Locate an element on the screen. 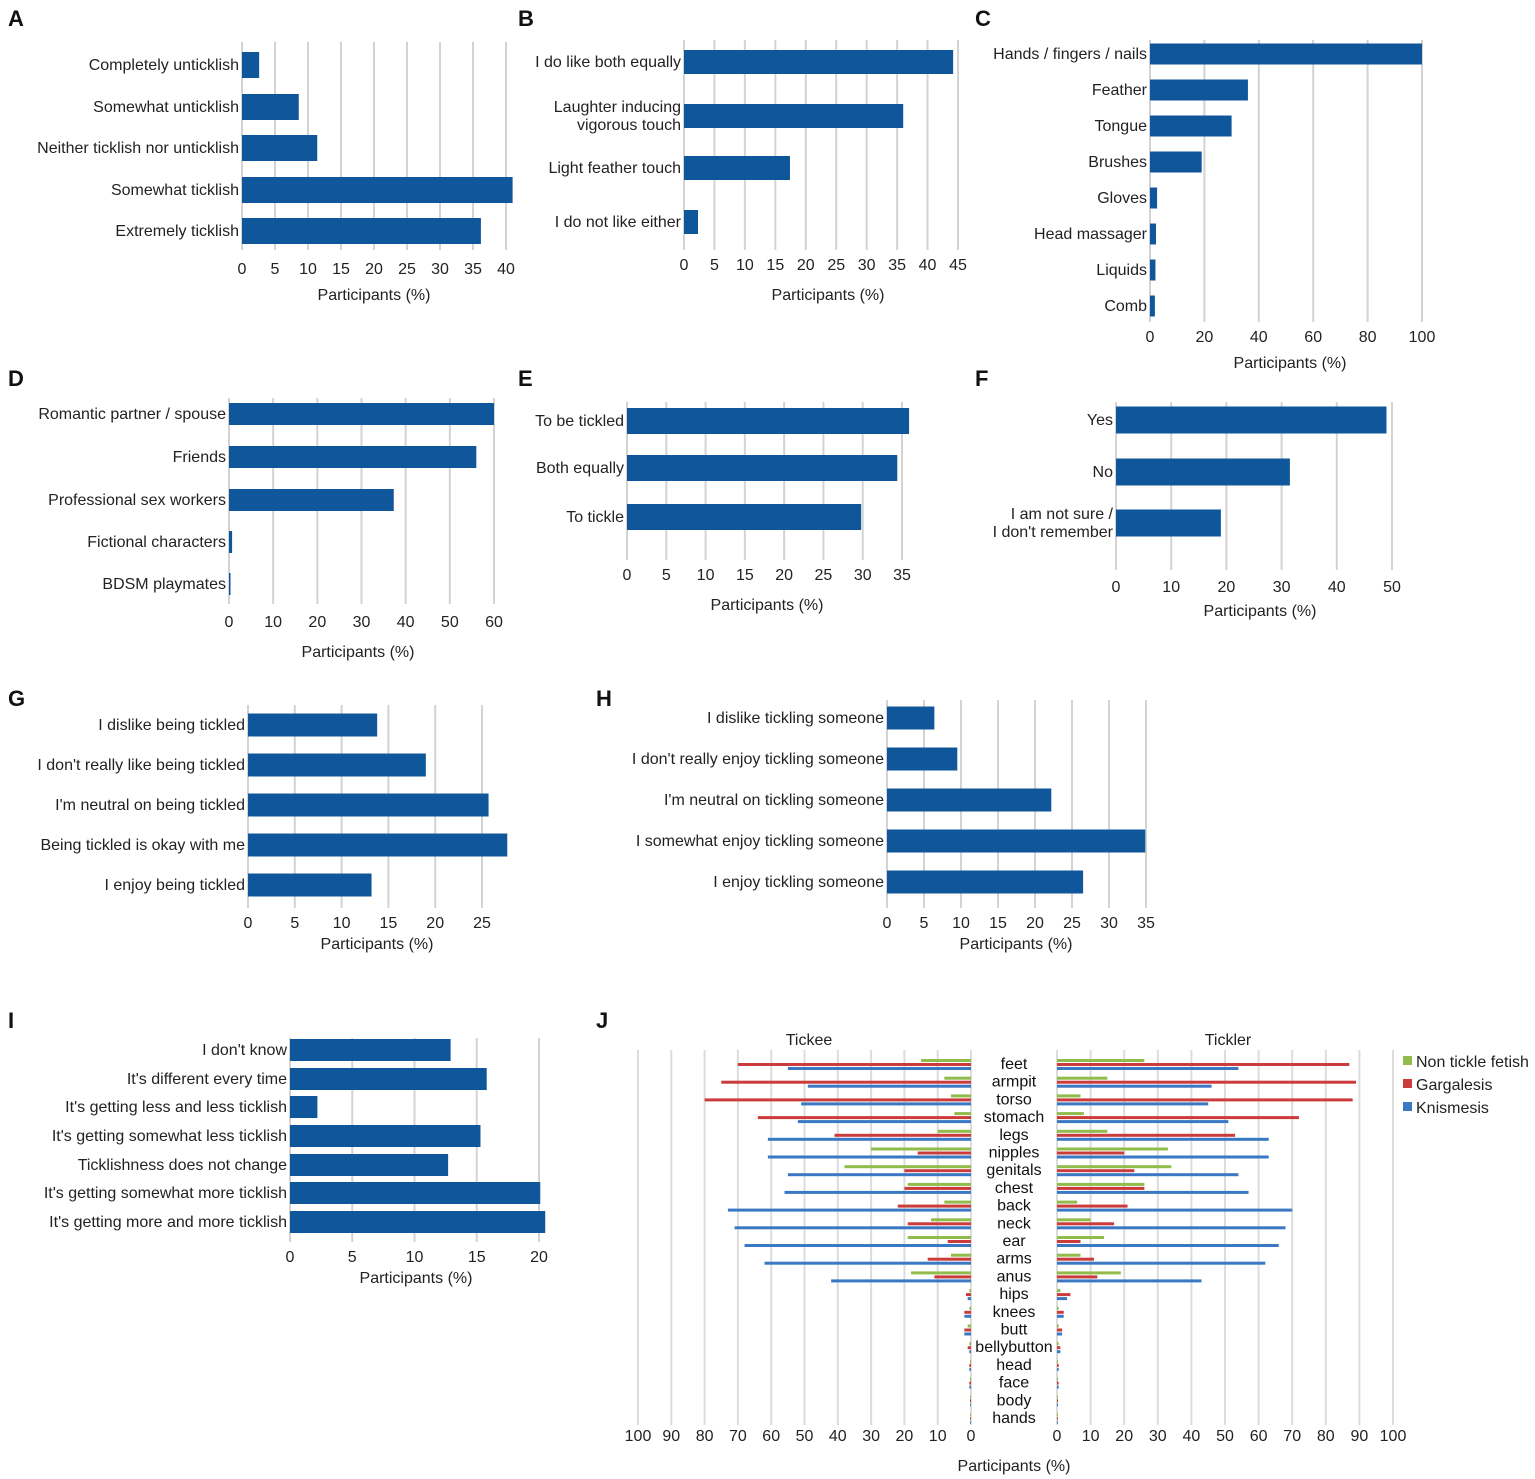 Image resolution: width=1535 pixels, height=1479 pixels. category-label: body is located at coordinates (1014, 1400).